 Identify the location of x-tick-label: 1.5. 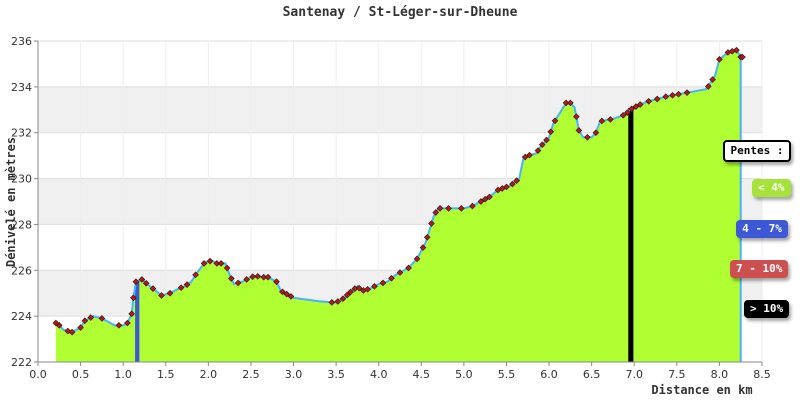
(166, 374).